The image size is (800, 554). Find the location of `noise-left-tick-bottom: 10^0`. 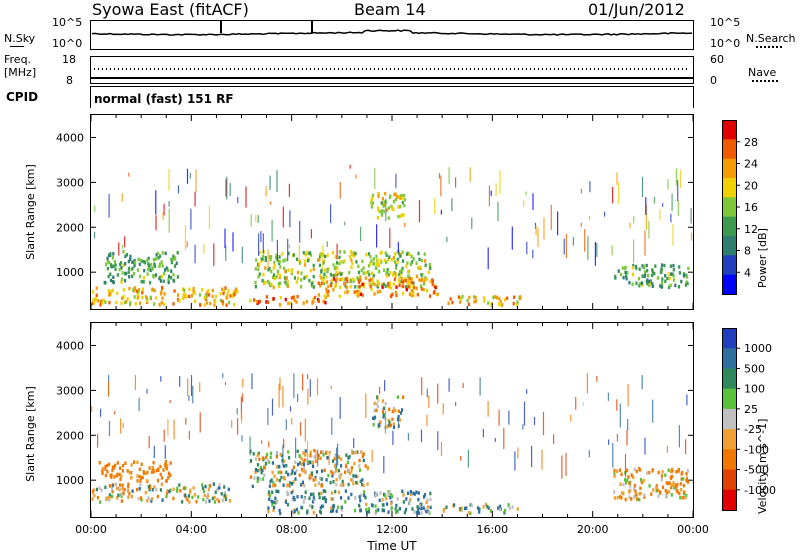

noise-left-tick-bottom: 10^0 is located at coordinates (67, 43).